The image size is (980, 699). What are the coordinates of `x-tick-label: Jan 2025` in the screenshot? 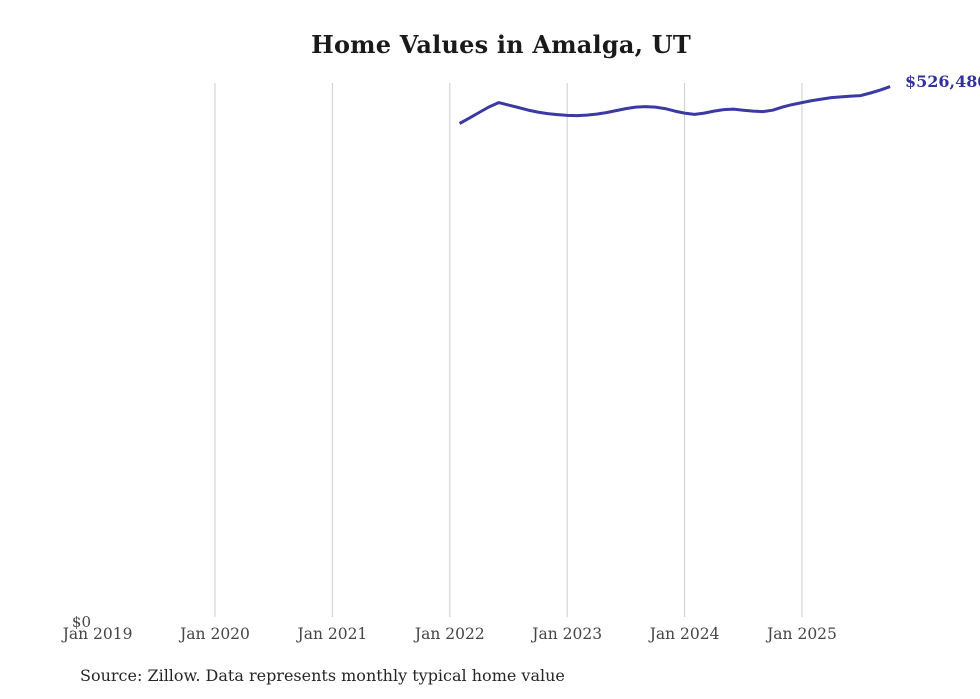 It's located at (802, 634).